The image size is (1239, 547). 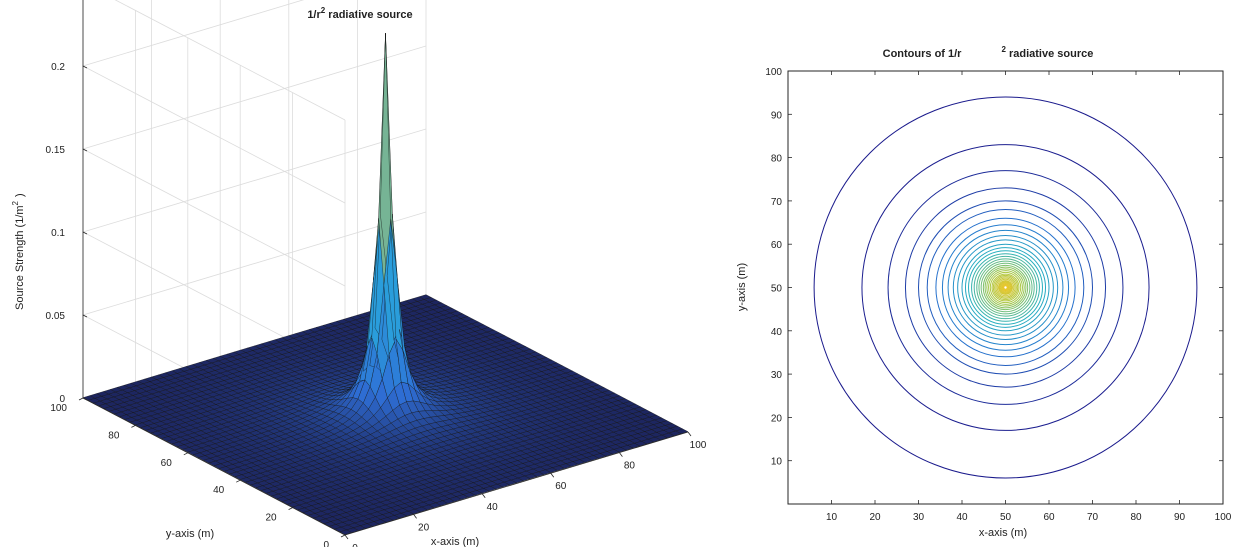 I want to click on z-axis-label: Source Strength (1/m2), so click(x=18, y=251).